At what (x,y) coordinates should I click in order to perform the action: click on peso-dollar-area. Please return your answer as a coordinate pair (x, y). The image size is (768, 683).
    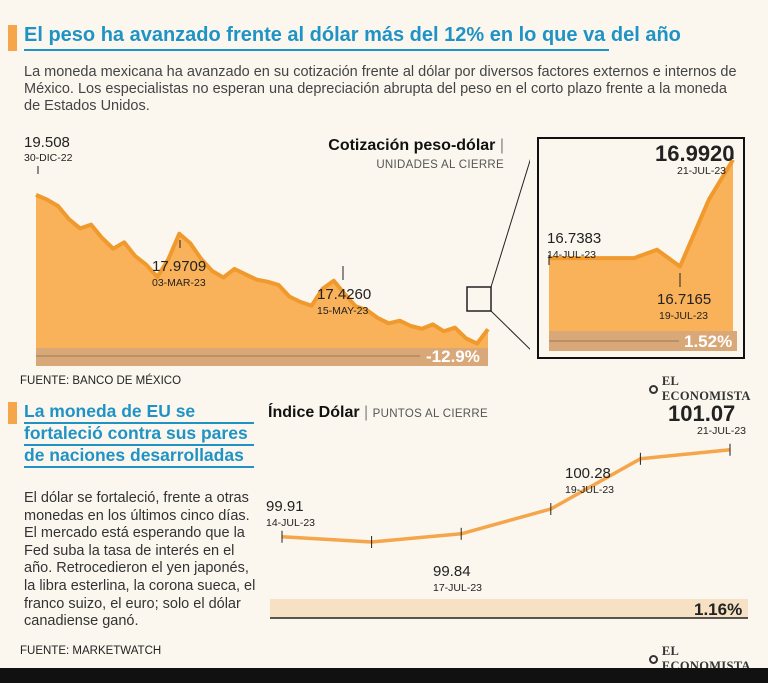
    Looking at the image, I should click on (262, 271).